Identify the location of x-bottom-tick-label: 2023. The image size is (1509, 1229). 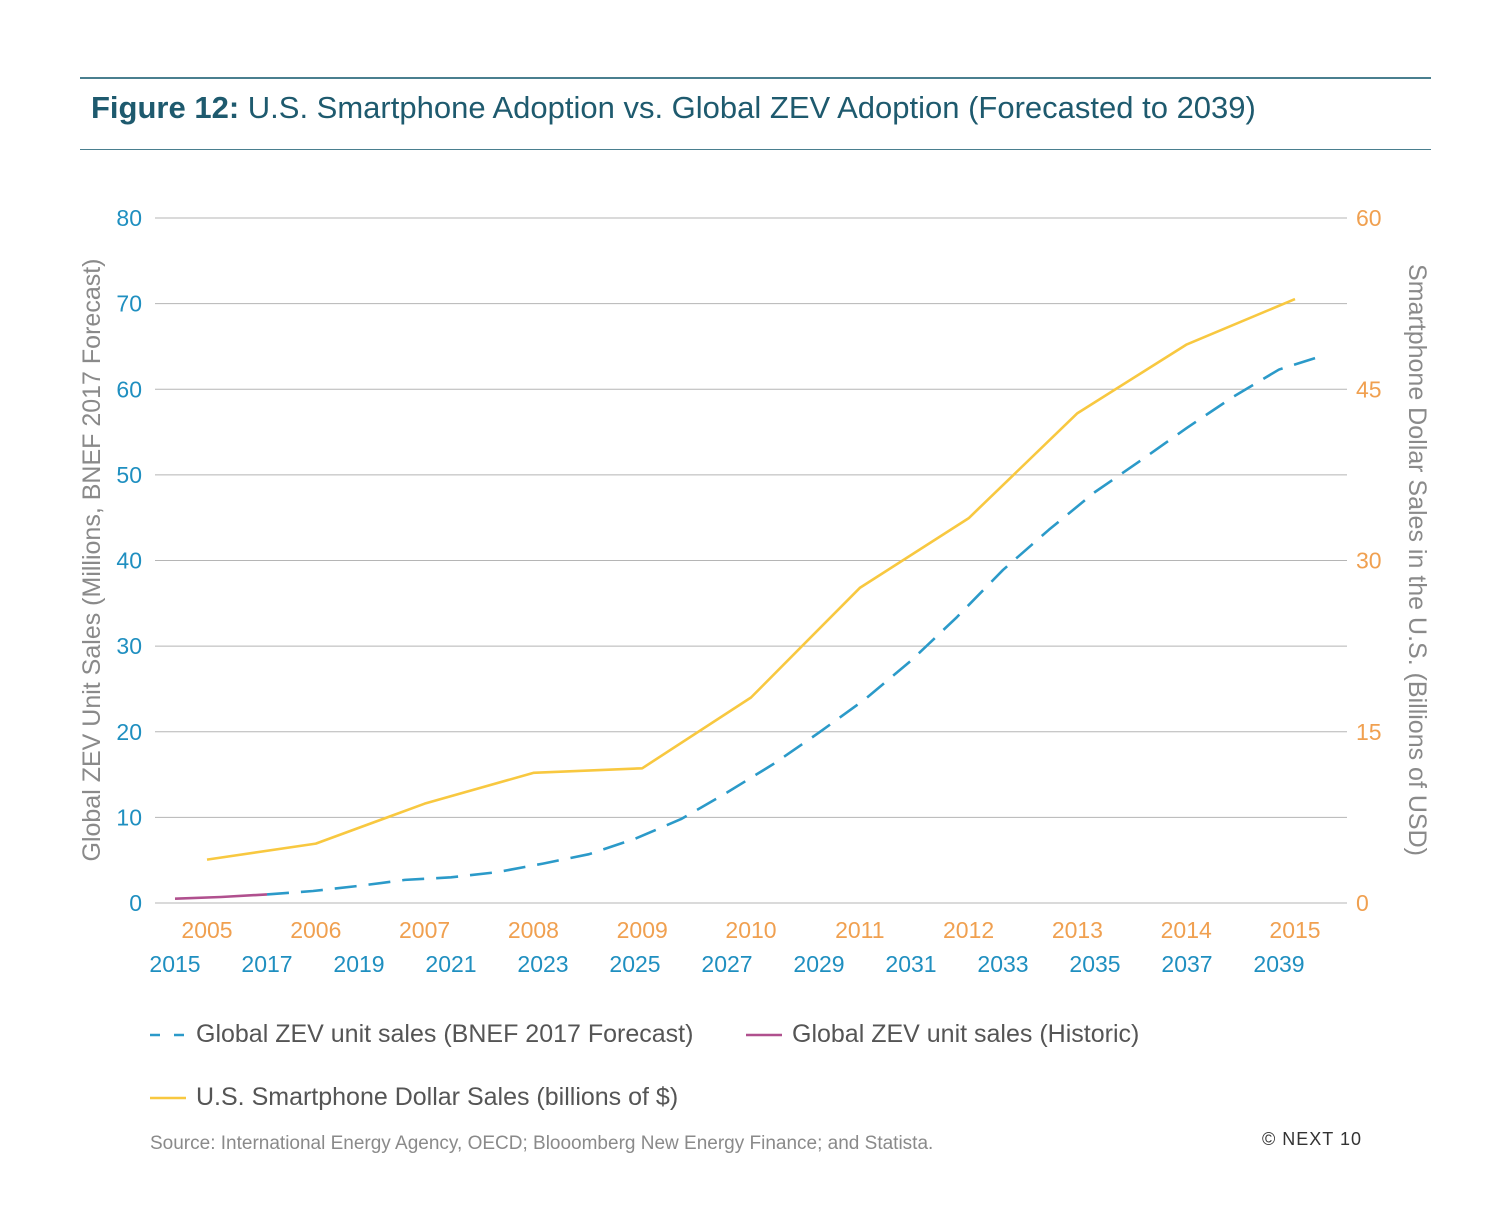
(542, 964).